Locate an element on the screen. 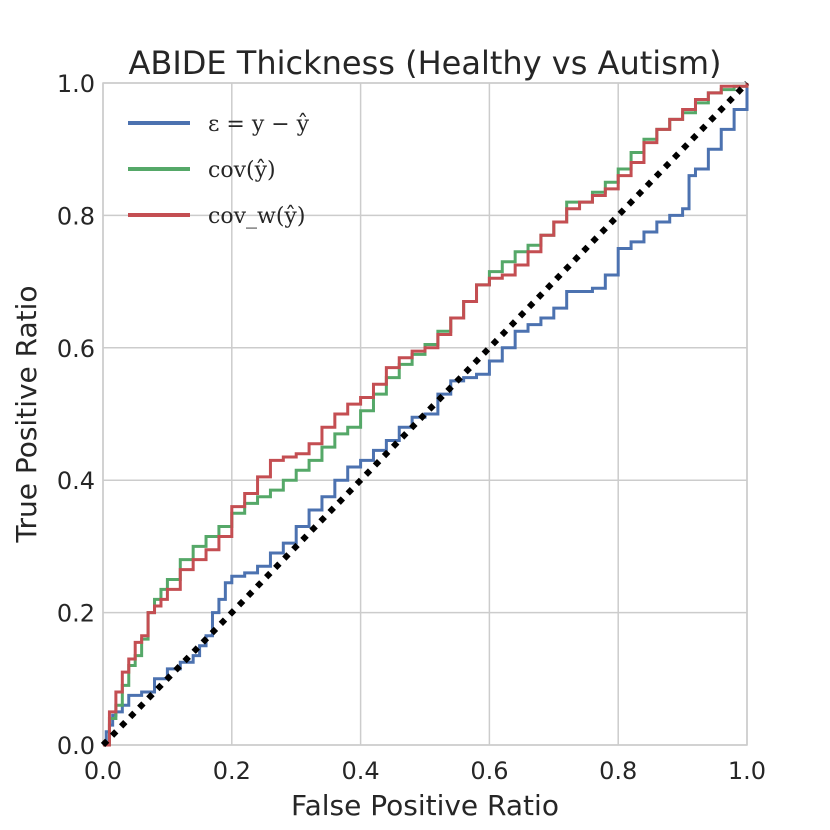 This screenshot has width=830, height=830. x-tick-label: 0.0 is located at coordinates (103, 771).